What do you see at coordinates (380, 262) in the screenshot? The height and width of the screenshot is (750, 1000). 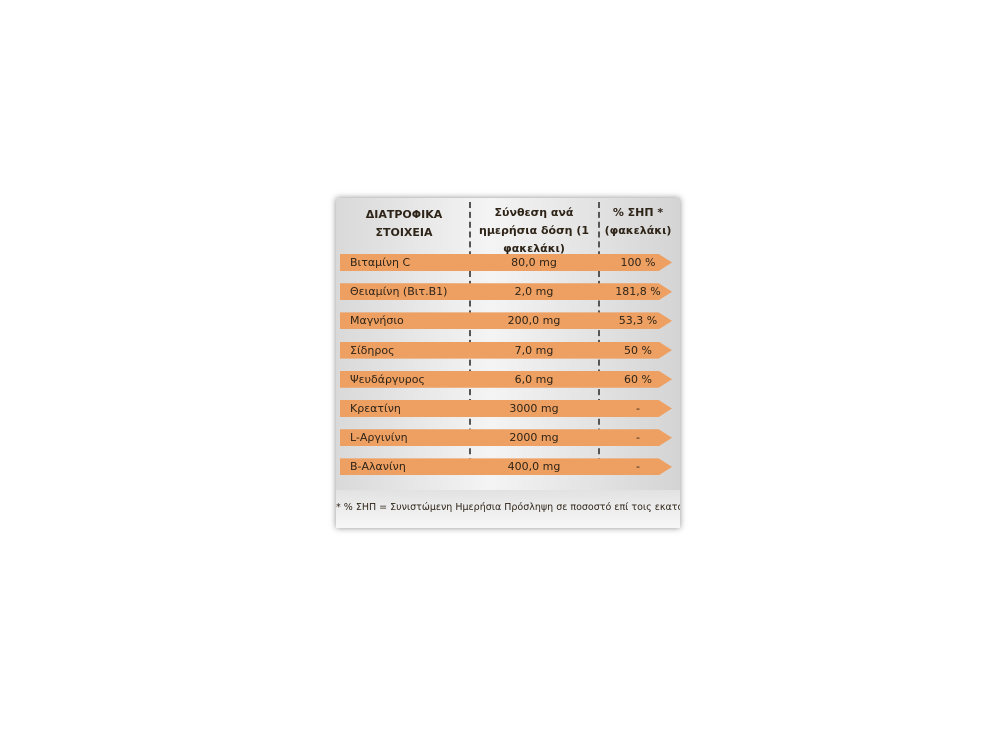 I see `table-cell: Βιταμίνη C` at bounding box center [380, 262].